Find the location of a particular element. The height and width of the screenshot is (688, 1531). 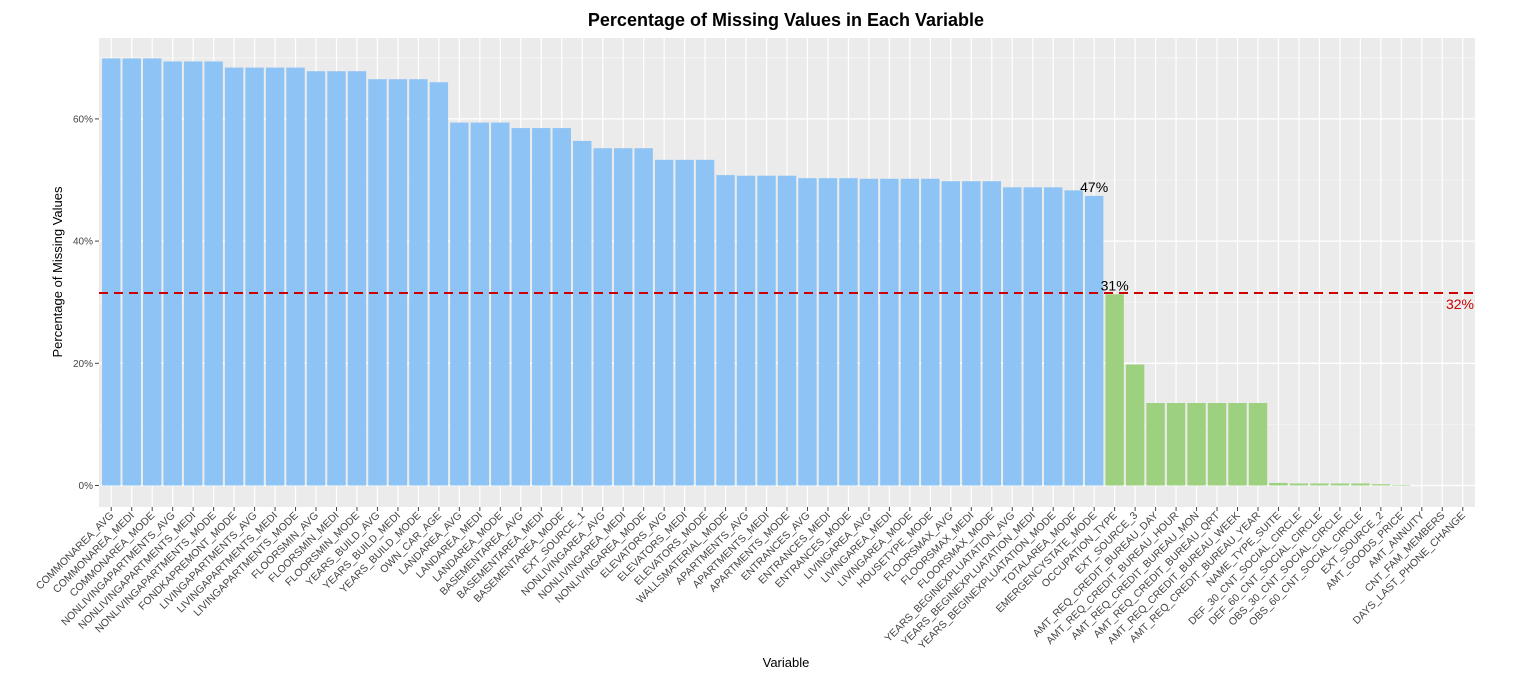

y-tick-label: 40% is located at coordinates (83, 242).